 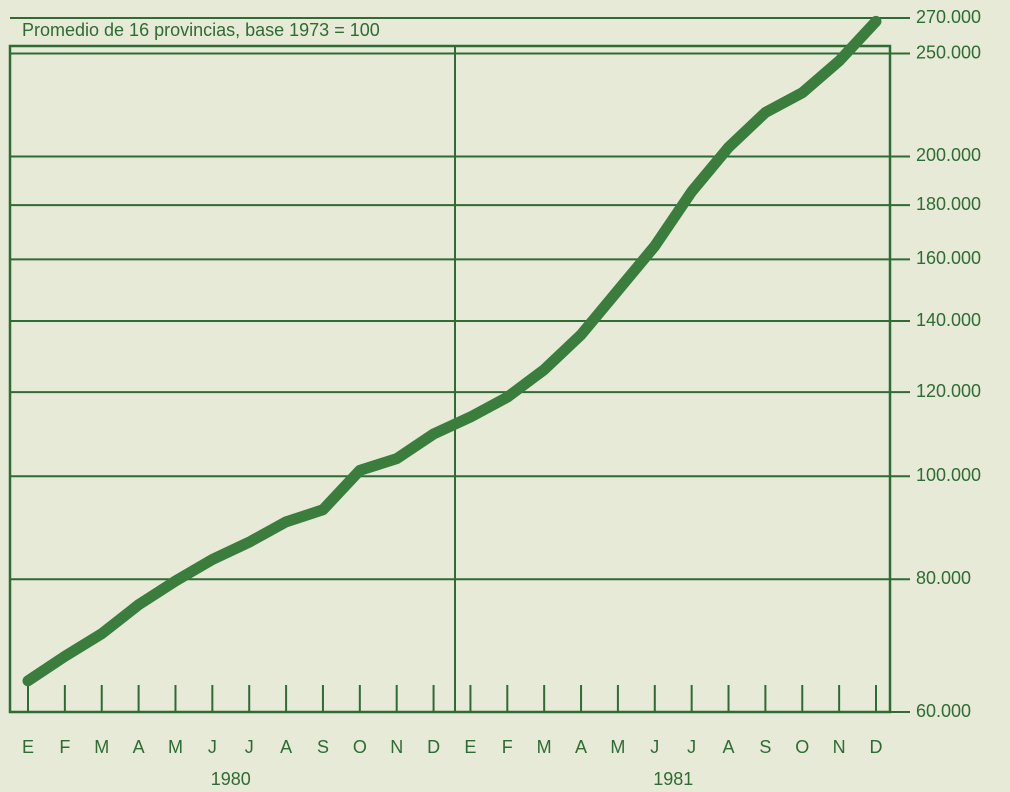 What do you see at coordinates (231, 779) in the screenshot?
I see `year-label: 1980` at bounding box center [231, 779].